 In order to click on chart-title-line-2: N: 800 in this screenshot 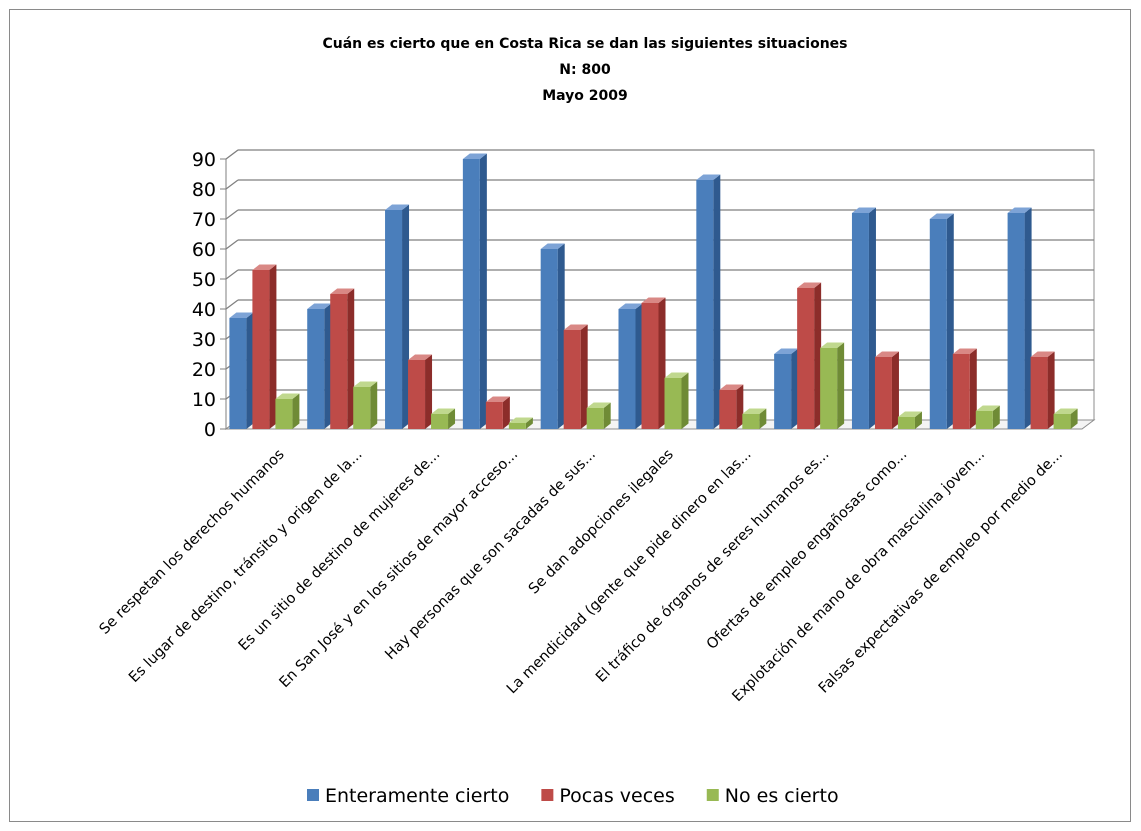, I will do `click(585, 70)`.